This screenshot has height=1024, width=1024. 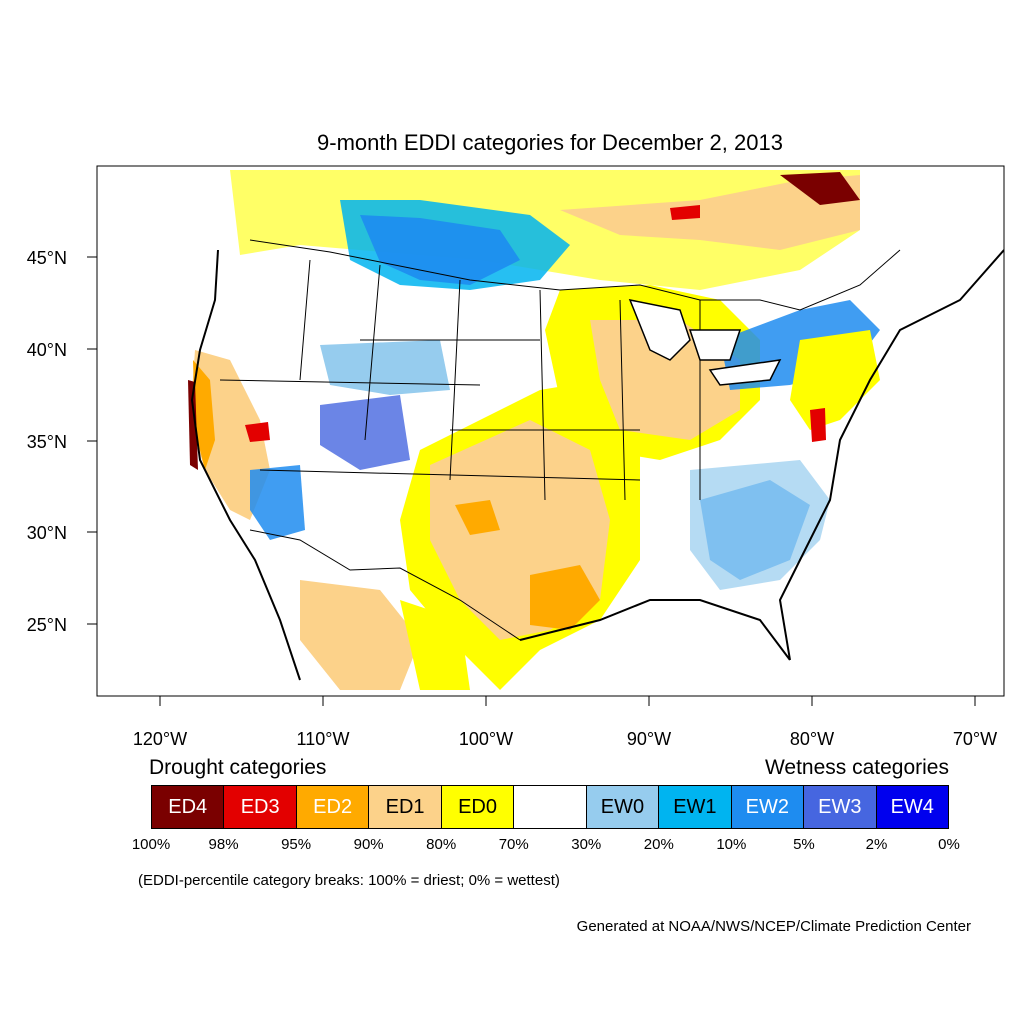 I want to click on wetness-heading: Wetness categories, so click(x=856, y=767).